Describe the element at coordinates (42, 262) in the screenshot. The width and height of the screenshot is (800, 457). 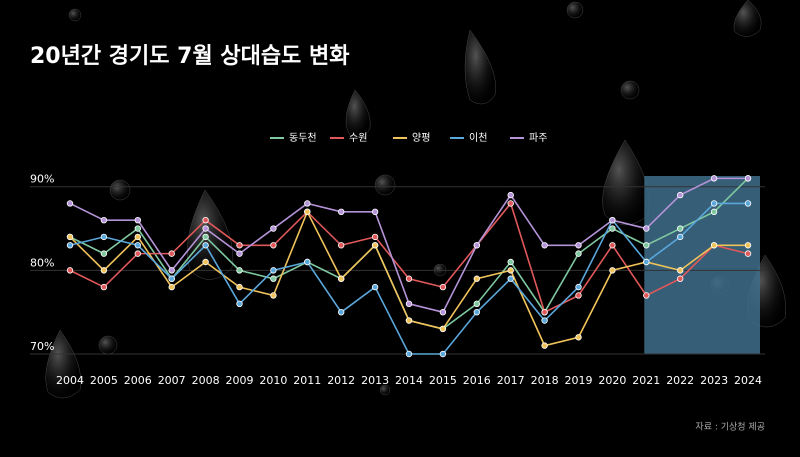
I see `y-tick-label: 80%` at that location.